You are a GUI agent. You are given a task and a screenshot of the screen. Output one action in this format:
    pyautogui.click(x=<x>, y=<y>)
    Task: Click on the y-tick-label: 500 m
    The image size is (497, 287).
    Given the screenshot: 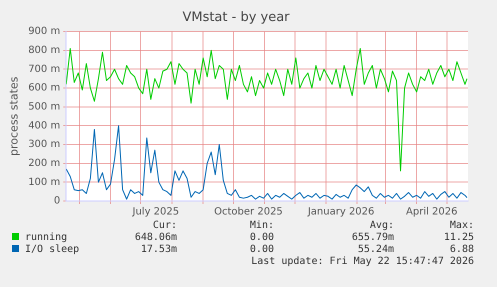 What is the action you would take?
    pyautogui.click(x=44, y=106)
    